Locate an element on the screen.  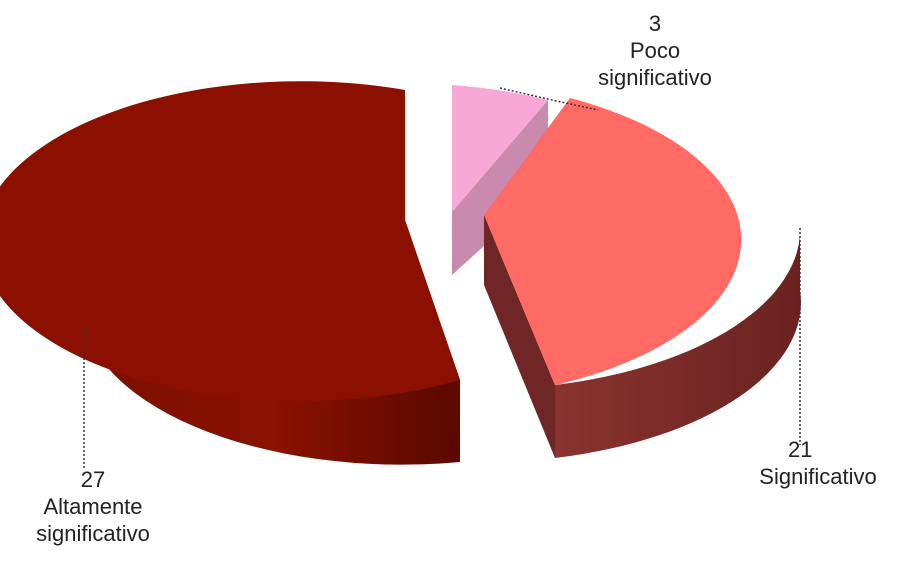
leader-line-poco is located at coordinates (549, 99).